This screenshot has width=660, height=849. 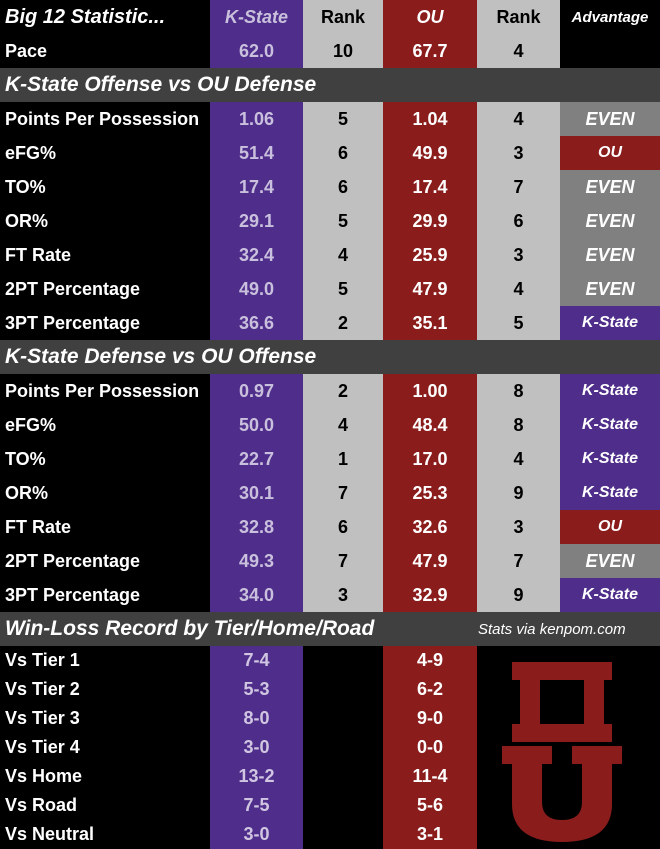 What do you see at coordinates (430, 17) in the screenshot?
I see `header-ou: OU` at bounding box center [430, 17].